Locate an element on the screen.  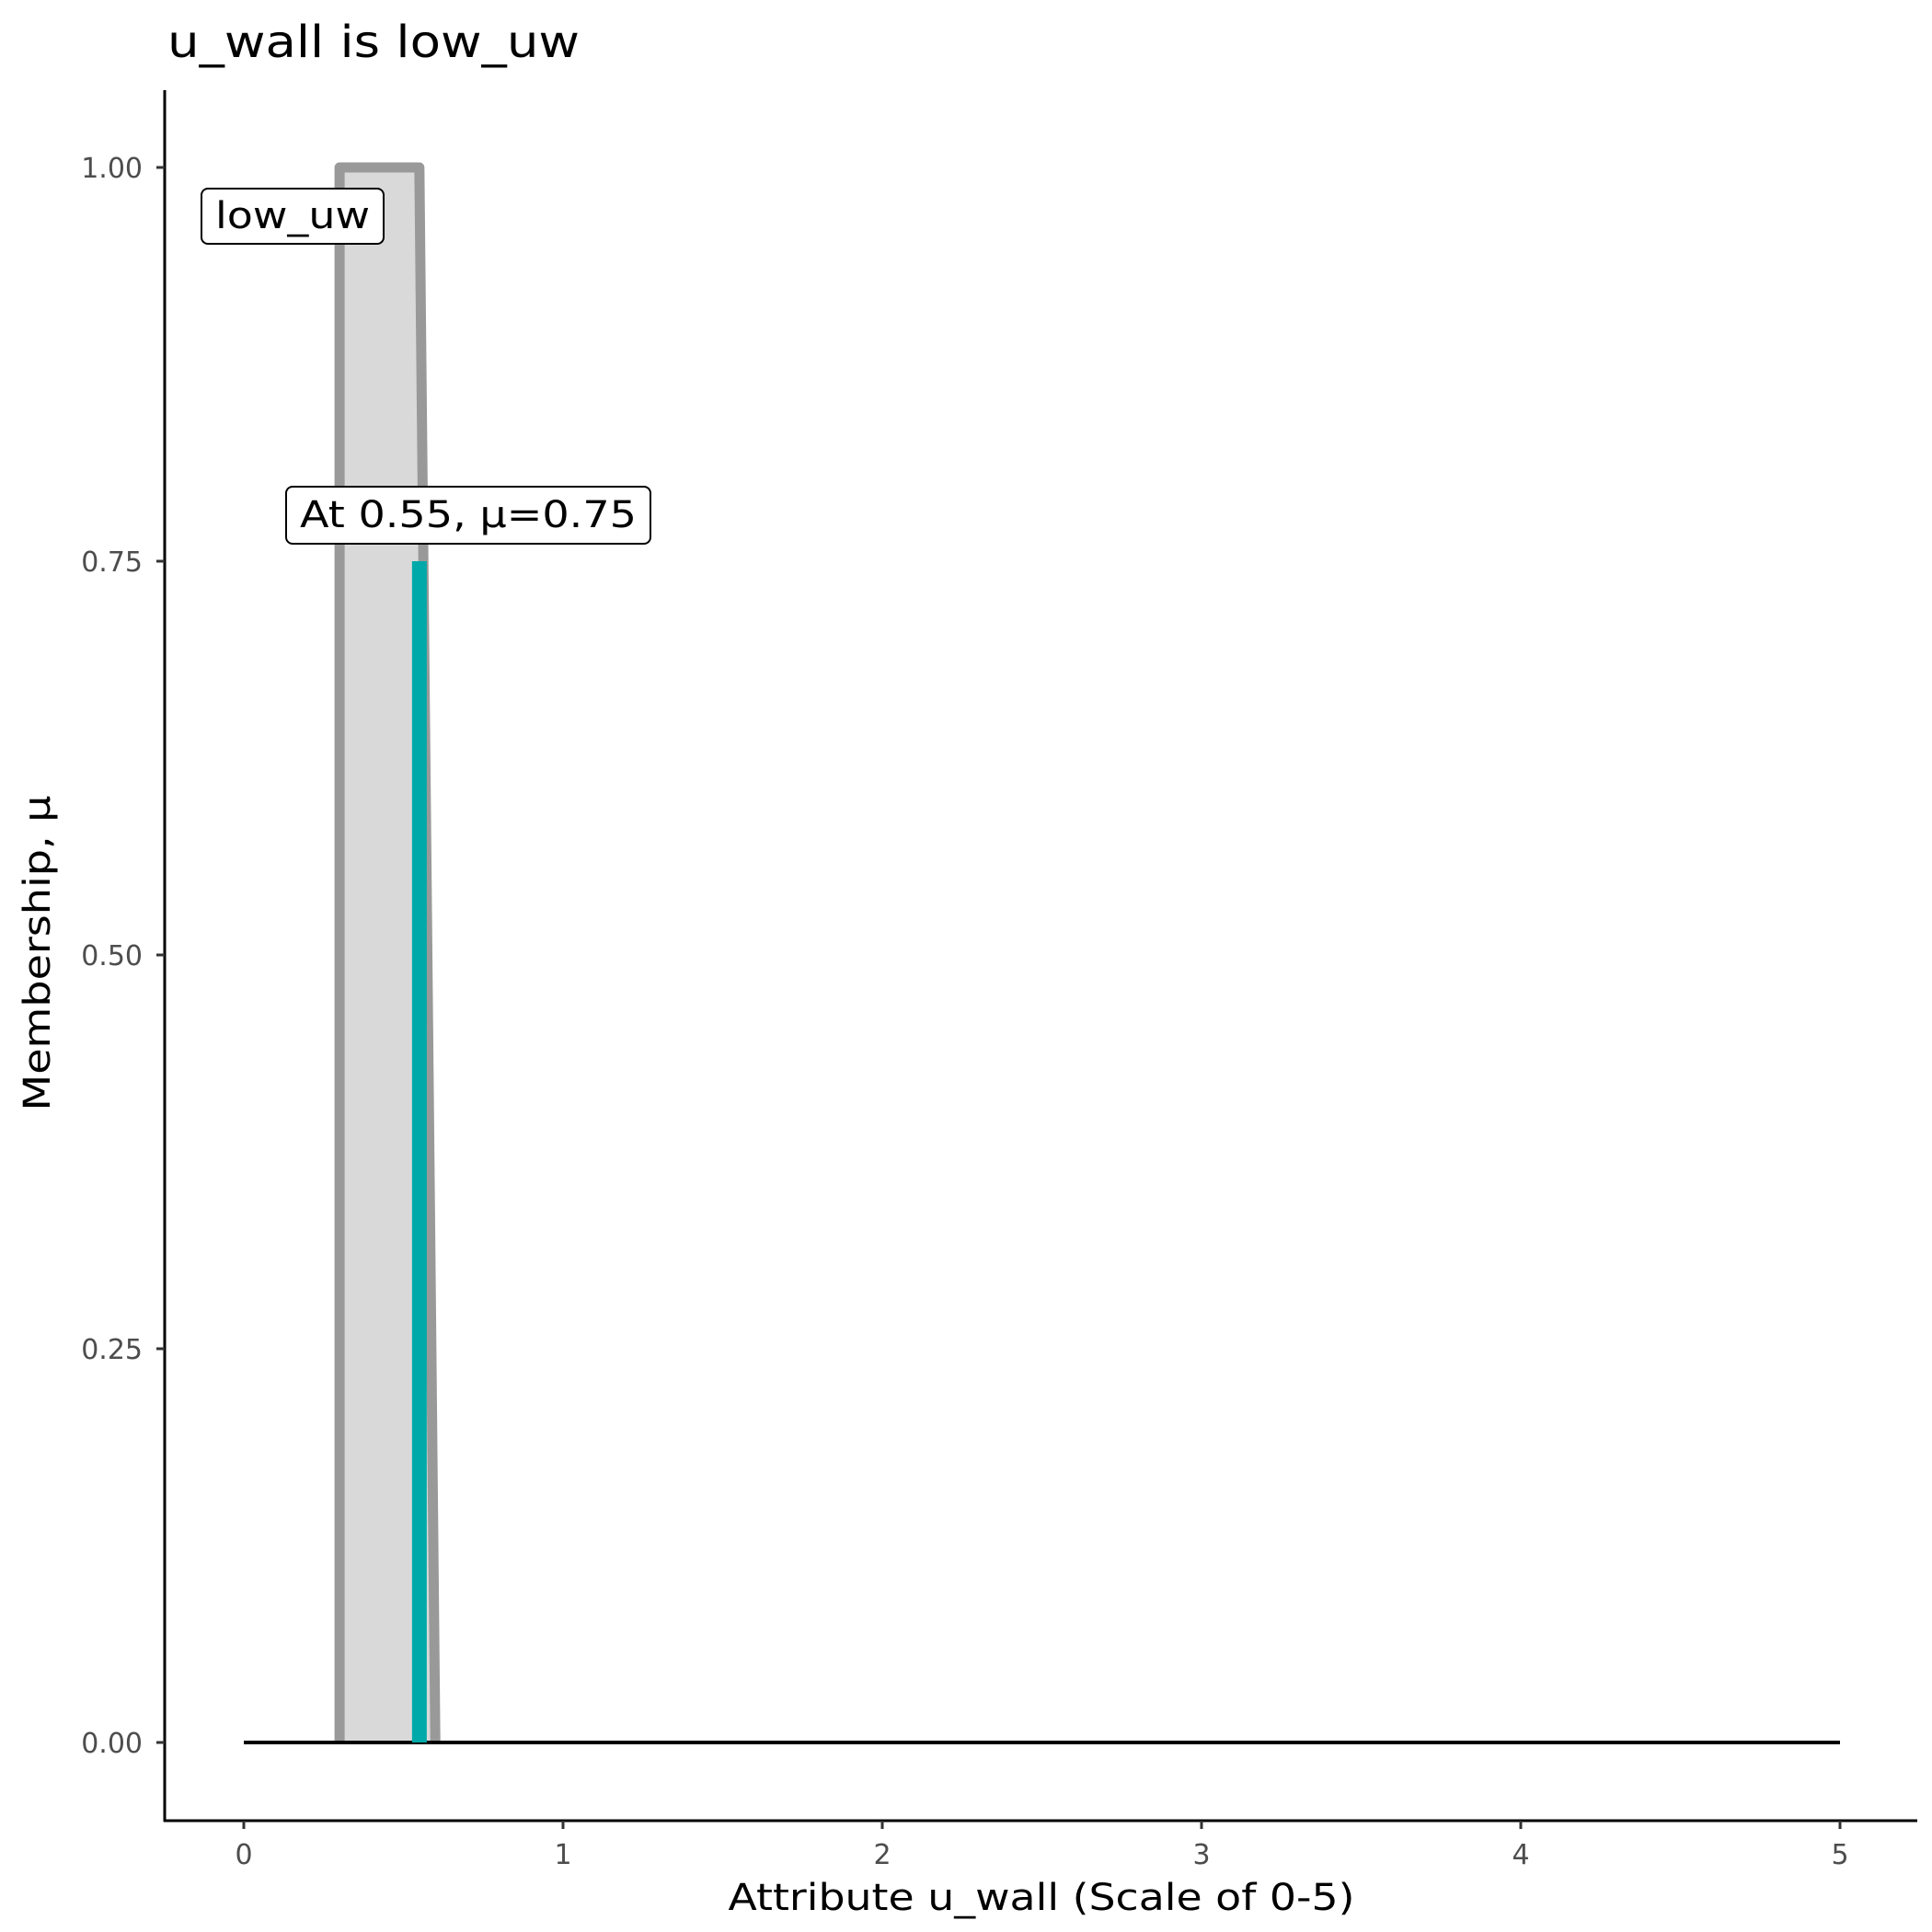
y-tick-label: 0.25 is located at coordinates (112, 1350).